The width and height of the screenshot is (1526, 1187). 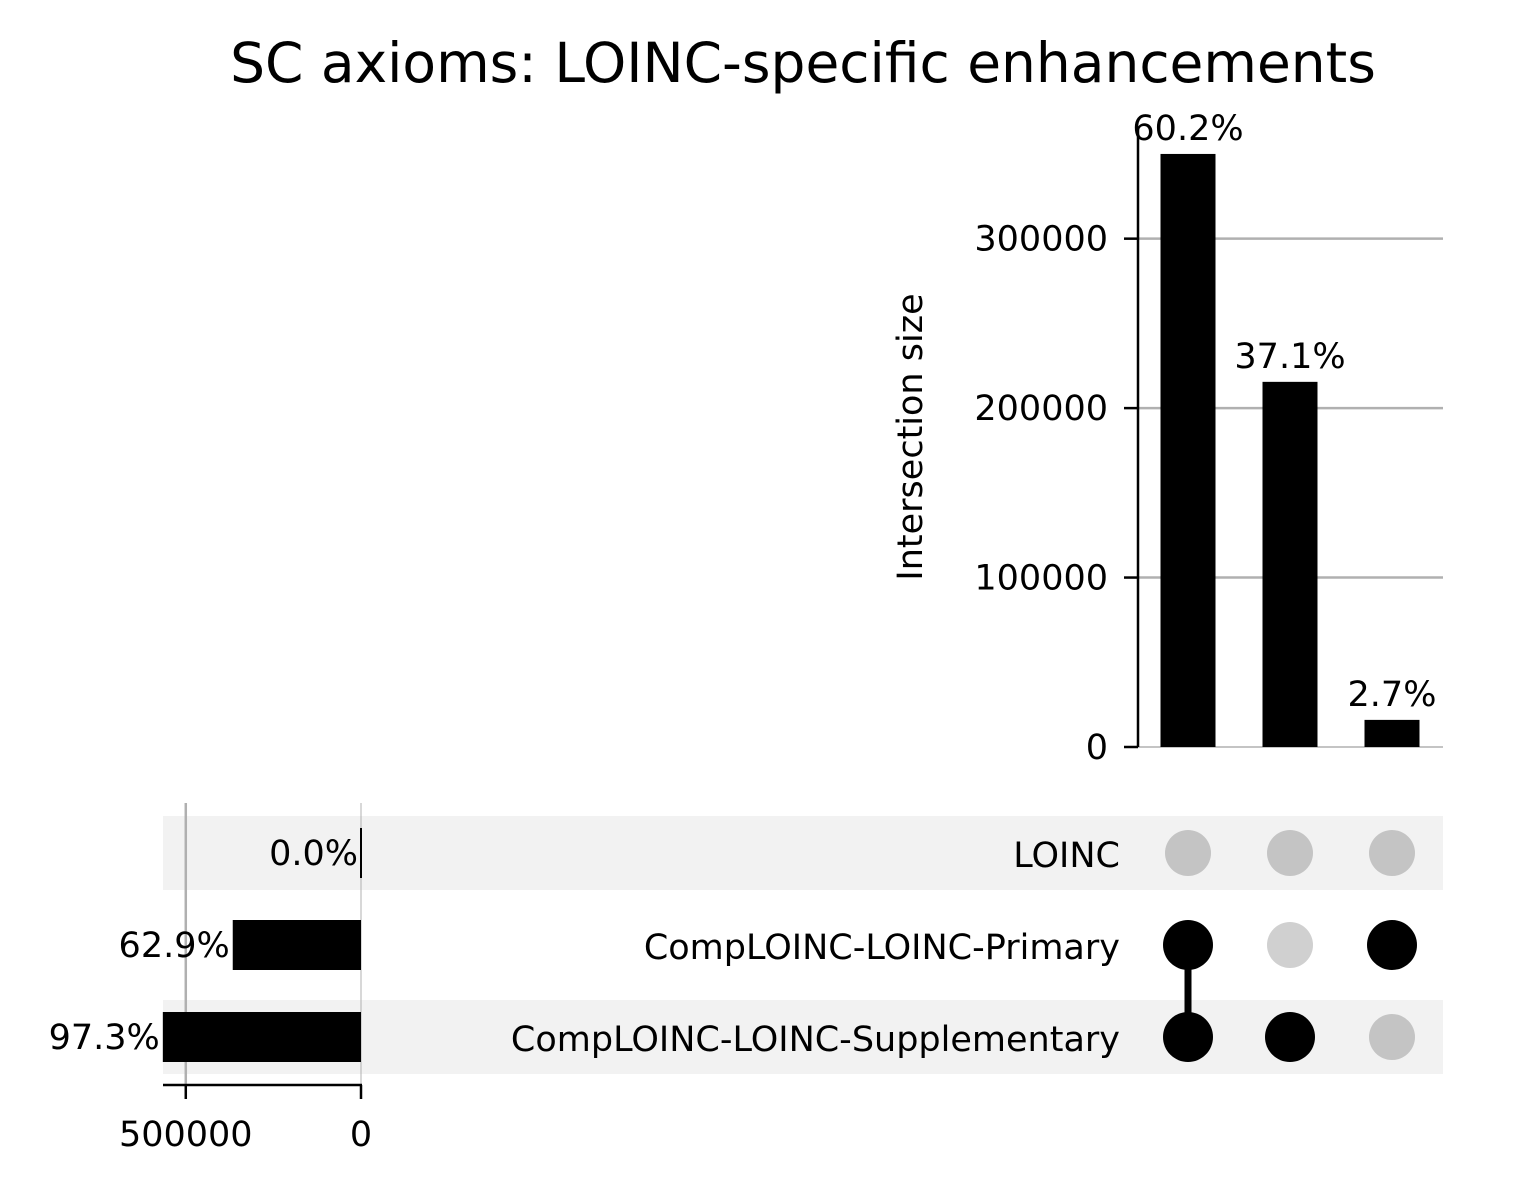 I want to click on intersection-bar-label: 2.7%, so click(x=1392, y=695).